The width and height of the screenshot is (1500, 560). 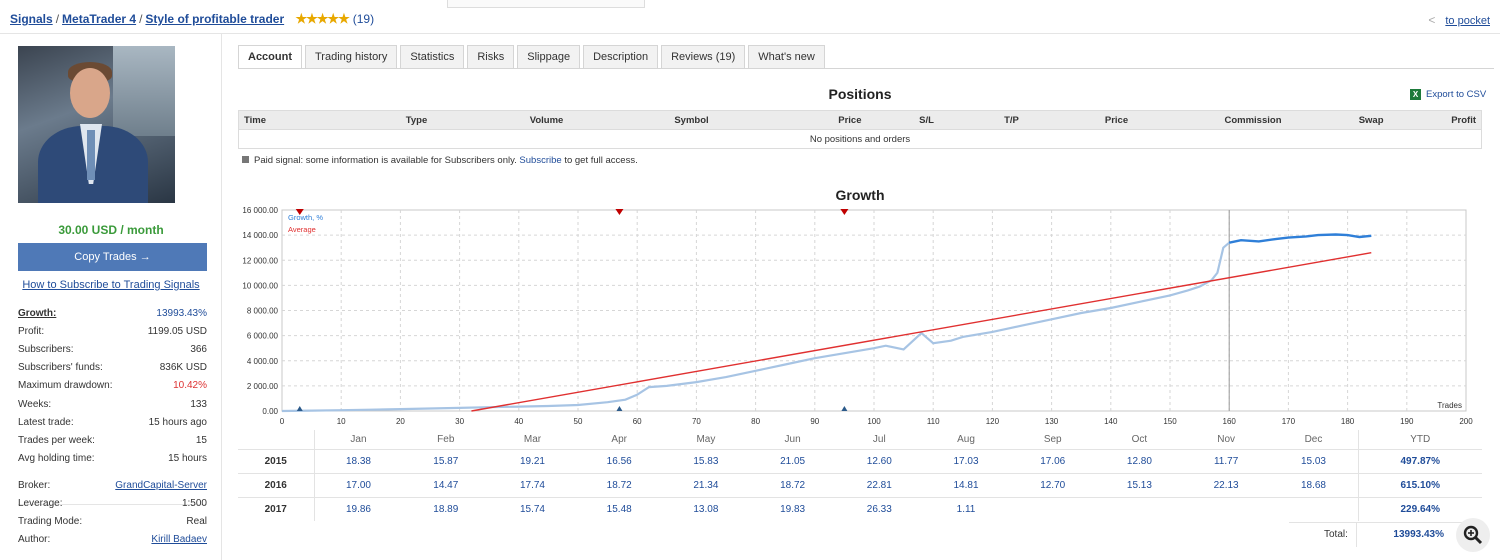 What do you see at coordinates (446, 460) in the screenshot?
I see `month-value: 15.87` at bounding box center [446, 460].